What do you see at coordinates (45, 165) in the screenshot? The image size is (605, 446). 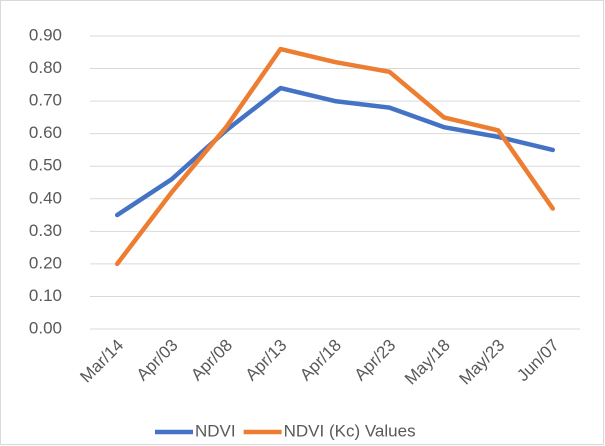 I see `y-tick-label: 0.50` at bounding box center [45, 165].